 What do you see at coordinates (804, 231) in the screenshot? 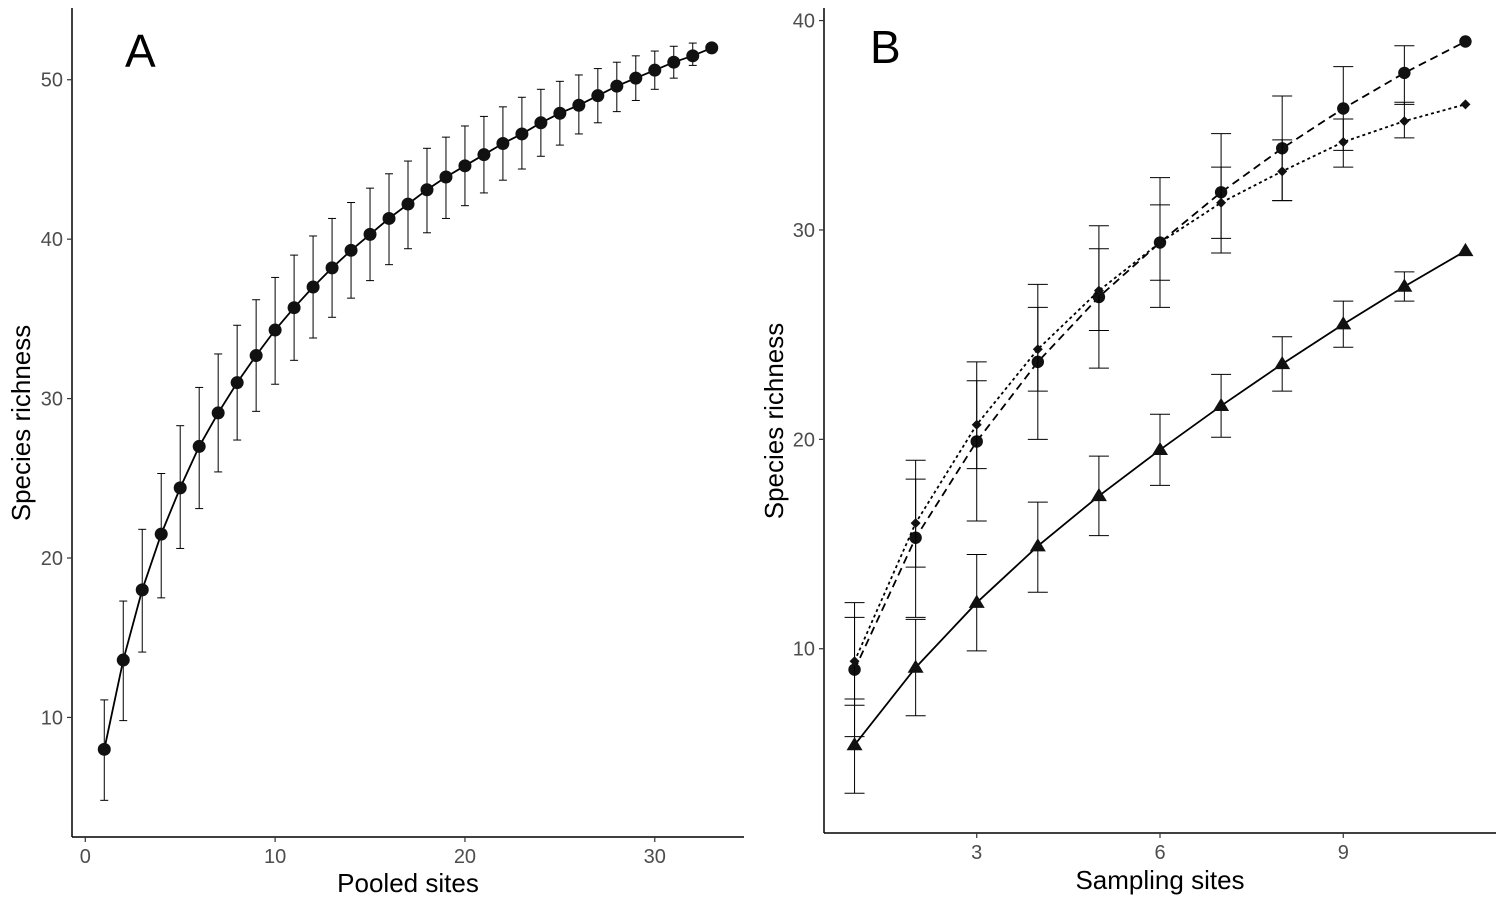
I see `panel-b-y-tick-label: 30` at bounding box center [804, 231].